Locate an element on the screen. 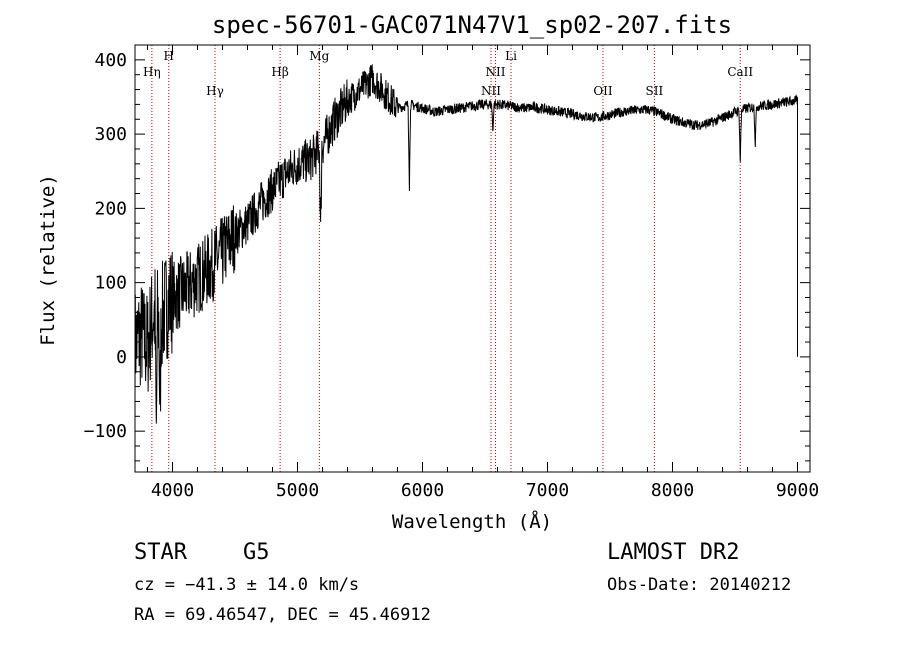  x-tick-label: 8000 is located at coordinates (672, 490).